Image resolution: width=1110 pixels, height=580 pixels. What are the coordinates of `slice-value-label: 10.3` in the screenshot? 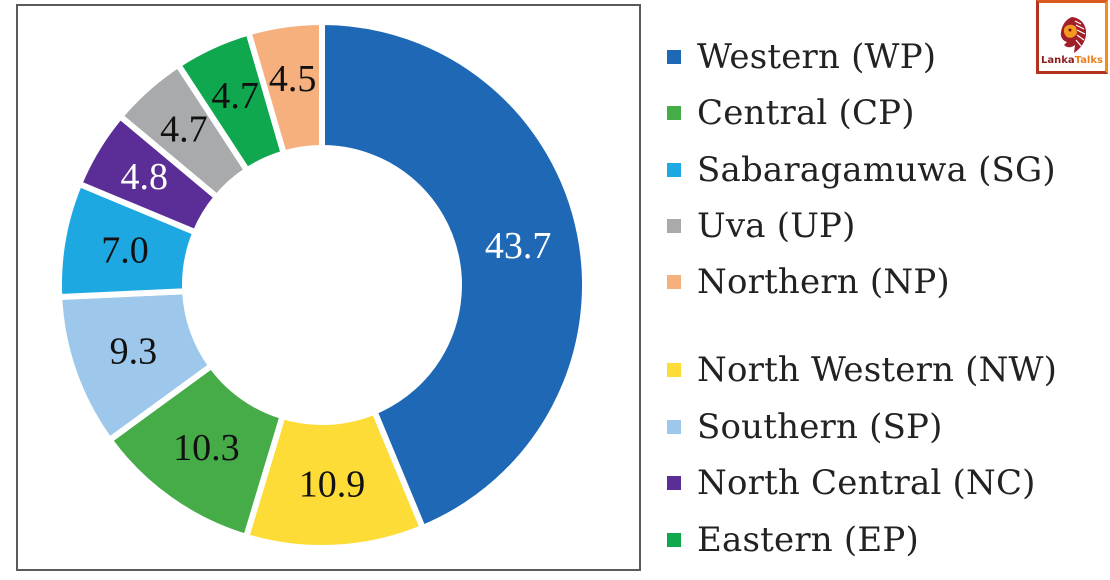 It's located at (206, 448).